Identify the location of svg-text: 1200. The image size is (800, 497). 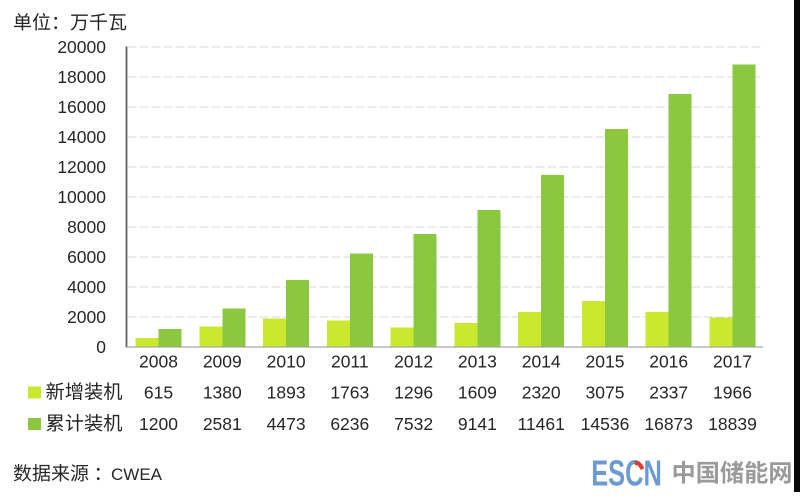
(158, 424).